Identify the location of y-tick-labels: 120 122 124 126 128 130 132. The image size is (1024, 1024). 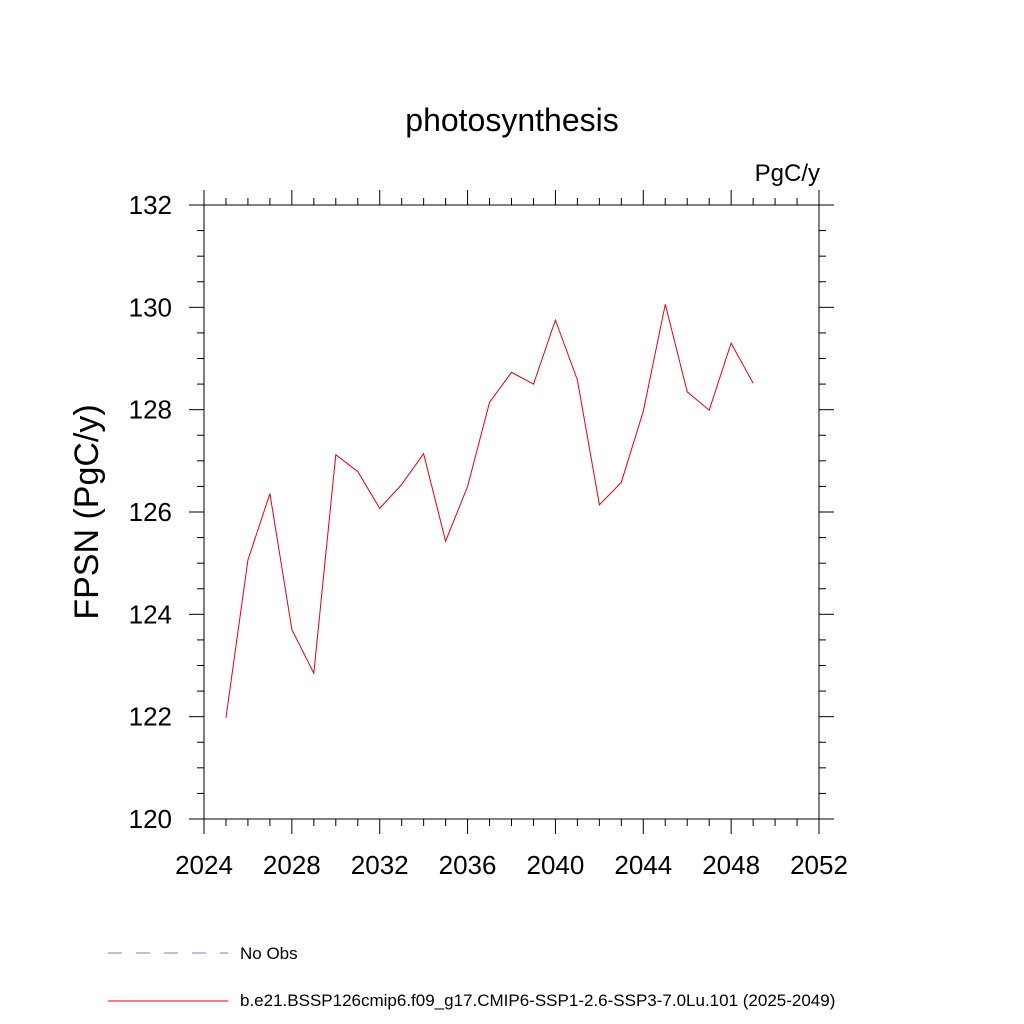
(150, 512).